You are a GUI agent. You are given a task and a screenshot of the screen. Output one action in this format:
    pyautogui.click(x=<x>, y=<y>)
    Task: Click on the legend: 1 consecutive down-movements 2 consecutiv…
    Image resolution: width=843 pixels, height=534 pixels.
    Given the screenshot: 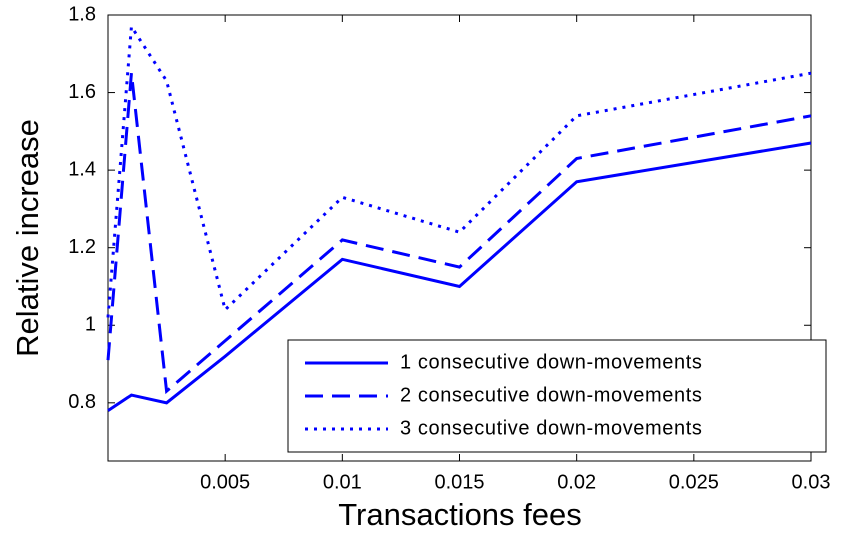 What is the action you would take?
    pyautogui.click(x=557, y=396)
    